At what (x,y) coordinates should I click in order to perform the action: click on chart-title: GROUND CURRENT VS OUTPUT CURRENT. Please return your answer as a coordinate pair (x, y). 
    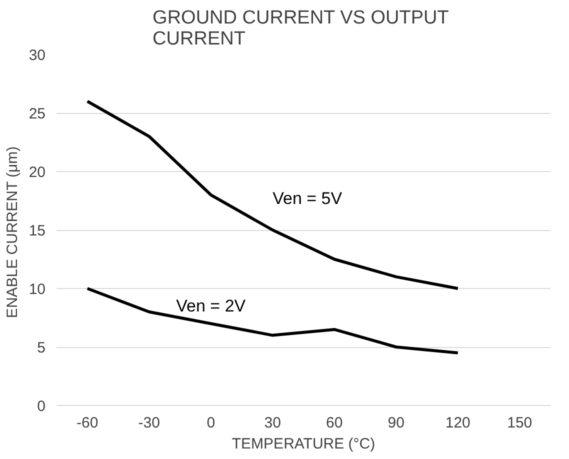
    Looking at the image, I should click on (301, 29).